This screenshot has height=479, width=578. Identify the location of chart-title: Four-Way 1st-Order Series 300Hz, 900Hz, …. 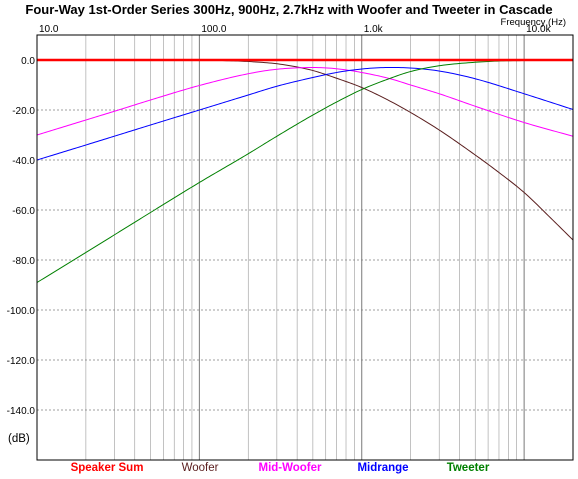
(288, 9).